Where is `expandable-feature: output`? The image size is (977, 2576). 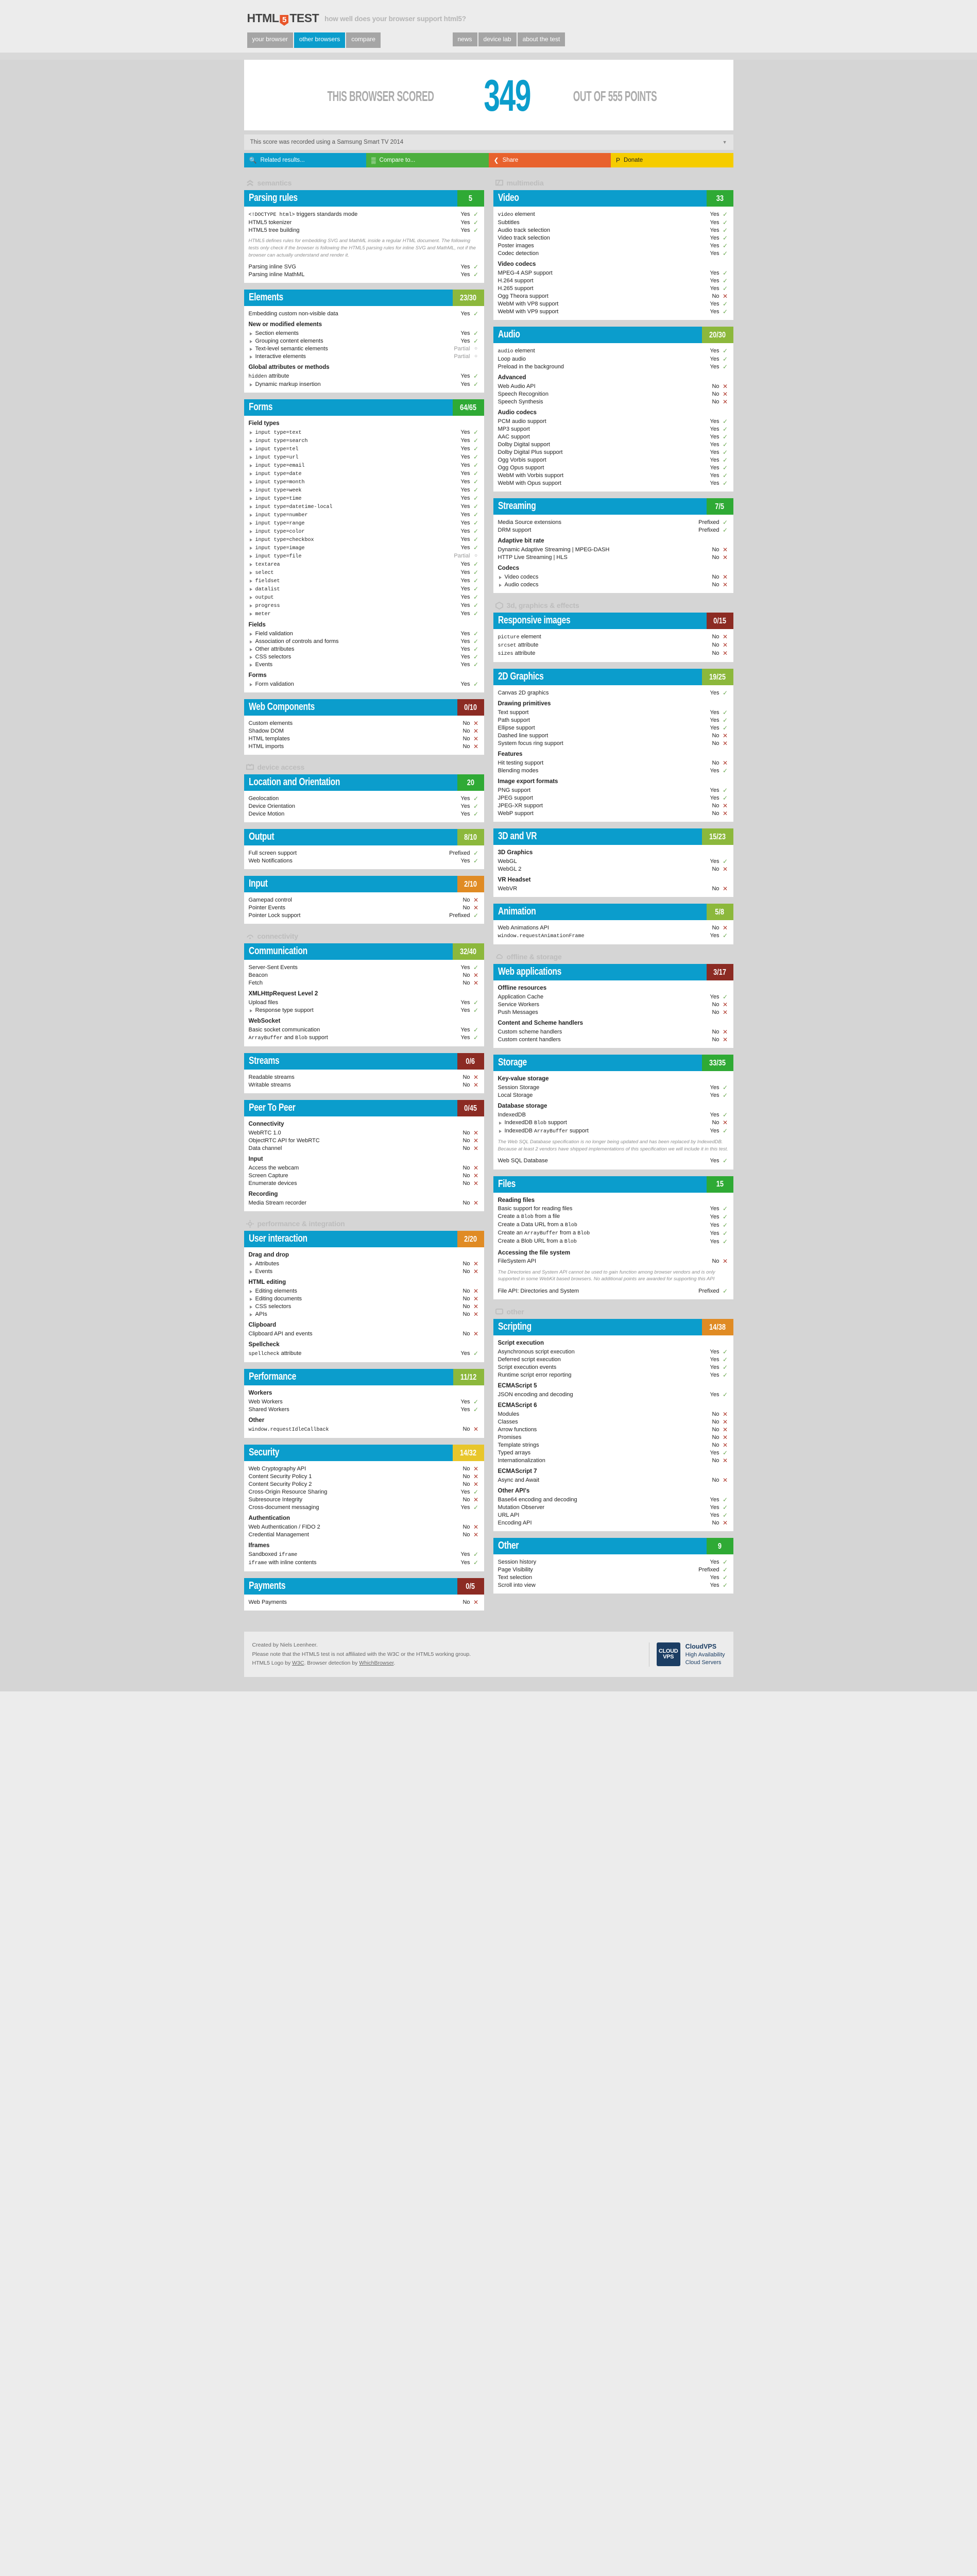 expandable-feature: output is located at coordinates (355, 597).